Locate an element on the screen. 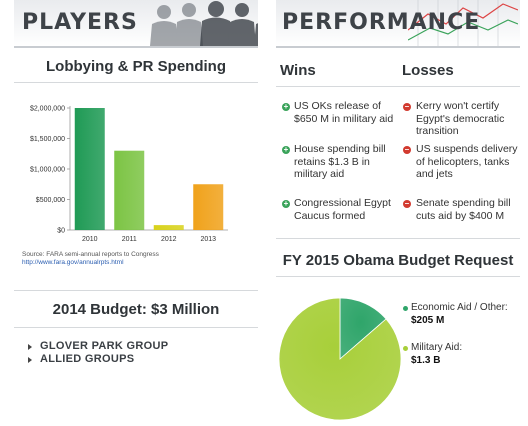 This screenshot has height=426, width=528. legend-dot-economic is located at coordinates (405, 308).